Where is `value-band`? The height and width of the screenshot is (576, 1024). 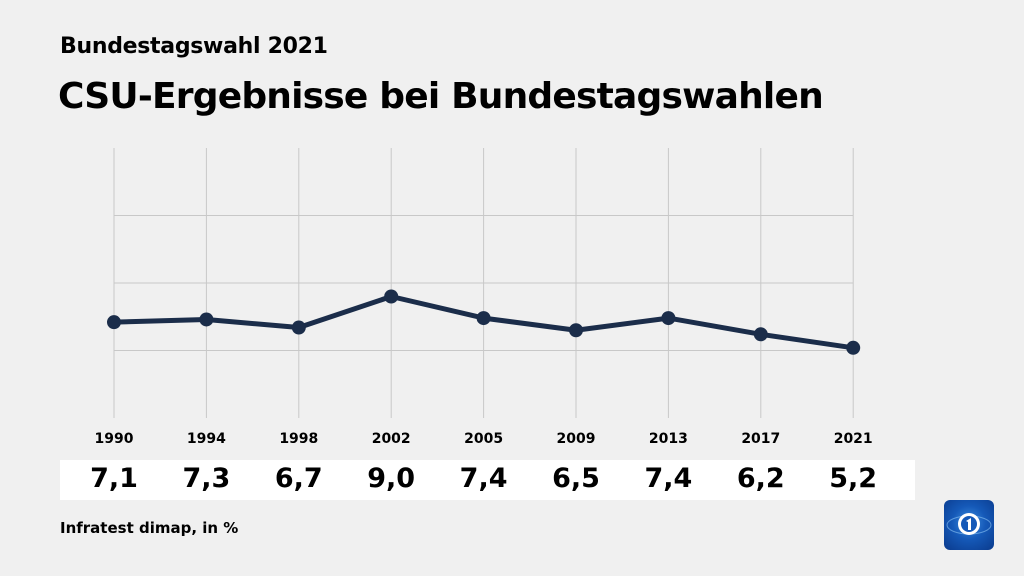 value-band is located at coordinates (487, 480).